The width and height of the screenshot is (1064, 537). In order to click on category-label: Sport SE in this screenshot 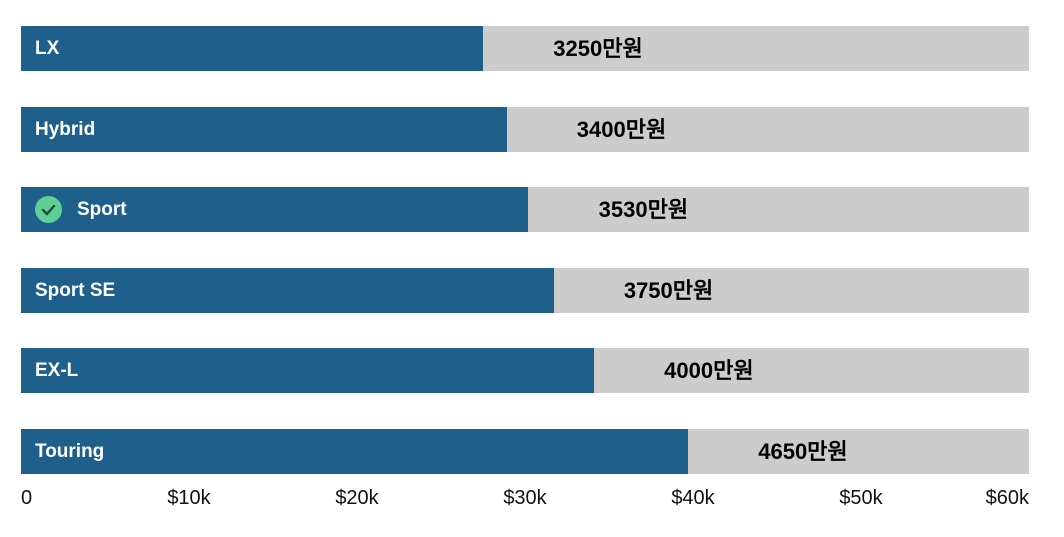, I will do `click(75, 290)`.